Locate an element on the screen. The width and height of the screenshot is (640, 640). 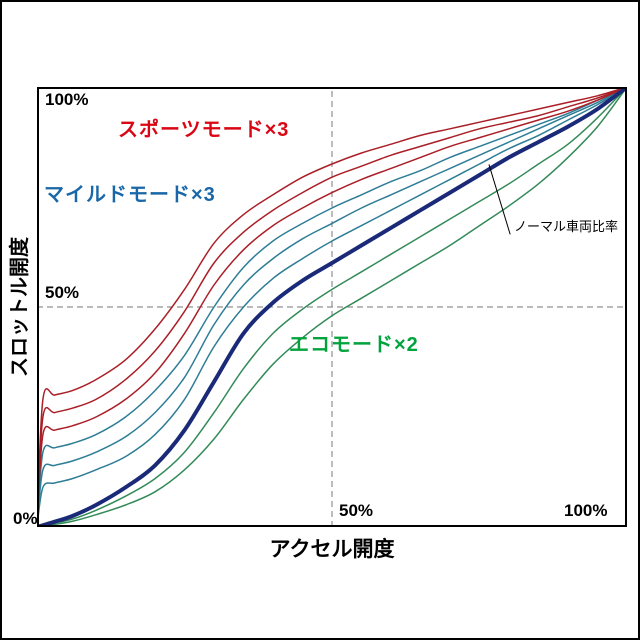
x-tick-50: 50% is located at coordinates (356, 510).